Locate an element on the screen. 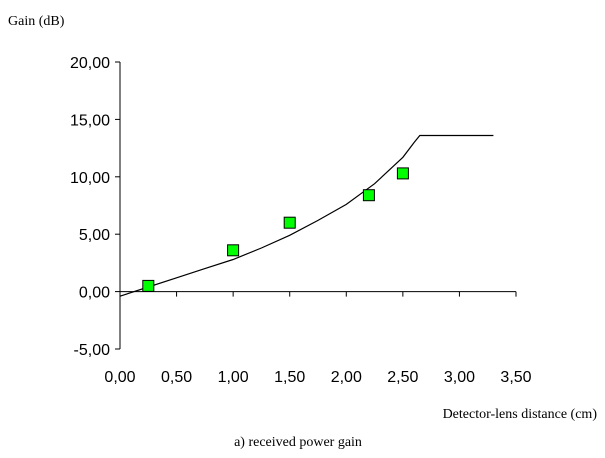 The height and width of the screenshot is (458, 605). x-tick-label: 2,00 is located at coordinates (346, 377).